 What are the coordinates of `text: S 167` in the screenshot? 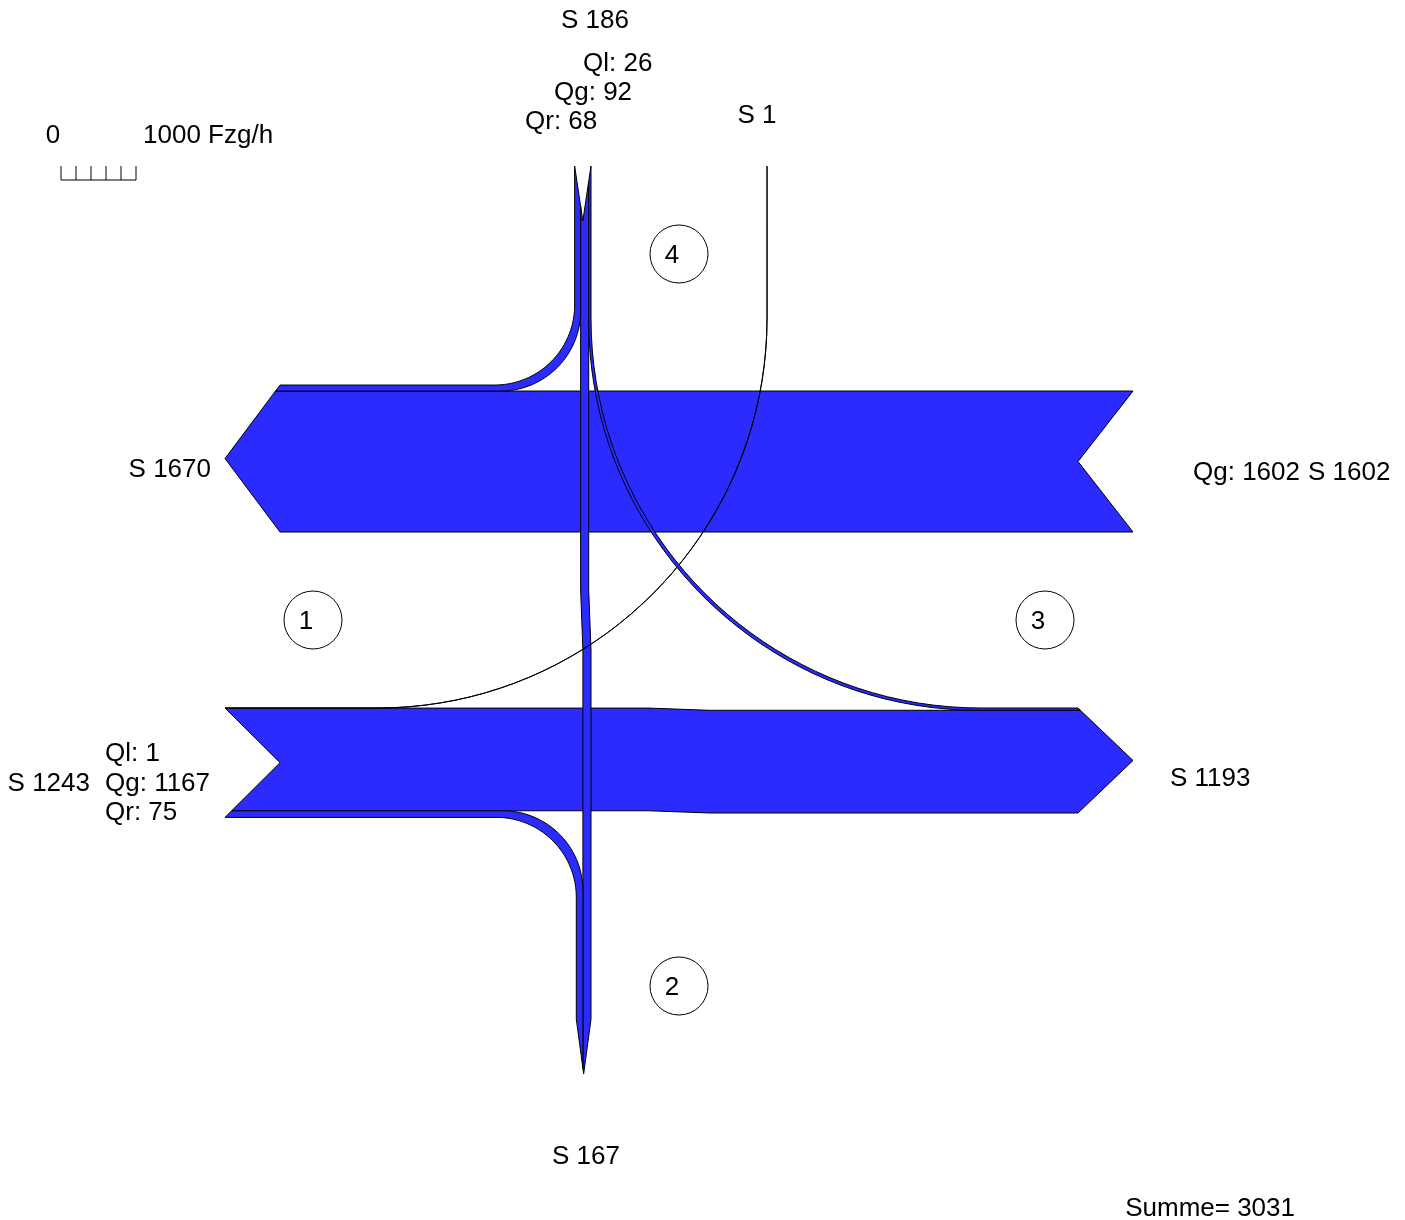 It's located at (586, 1155).